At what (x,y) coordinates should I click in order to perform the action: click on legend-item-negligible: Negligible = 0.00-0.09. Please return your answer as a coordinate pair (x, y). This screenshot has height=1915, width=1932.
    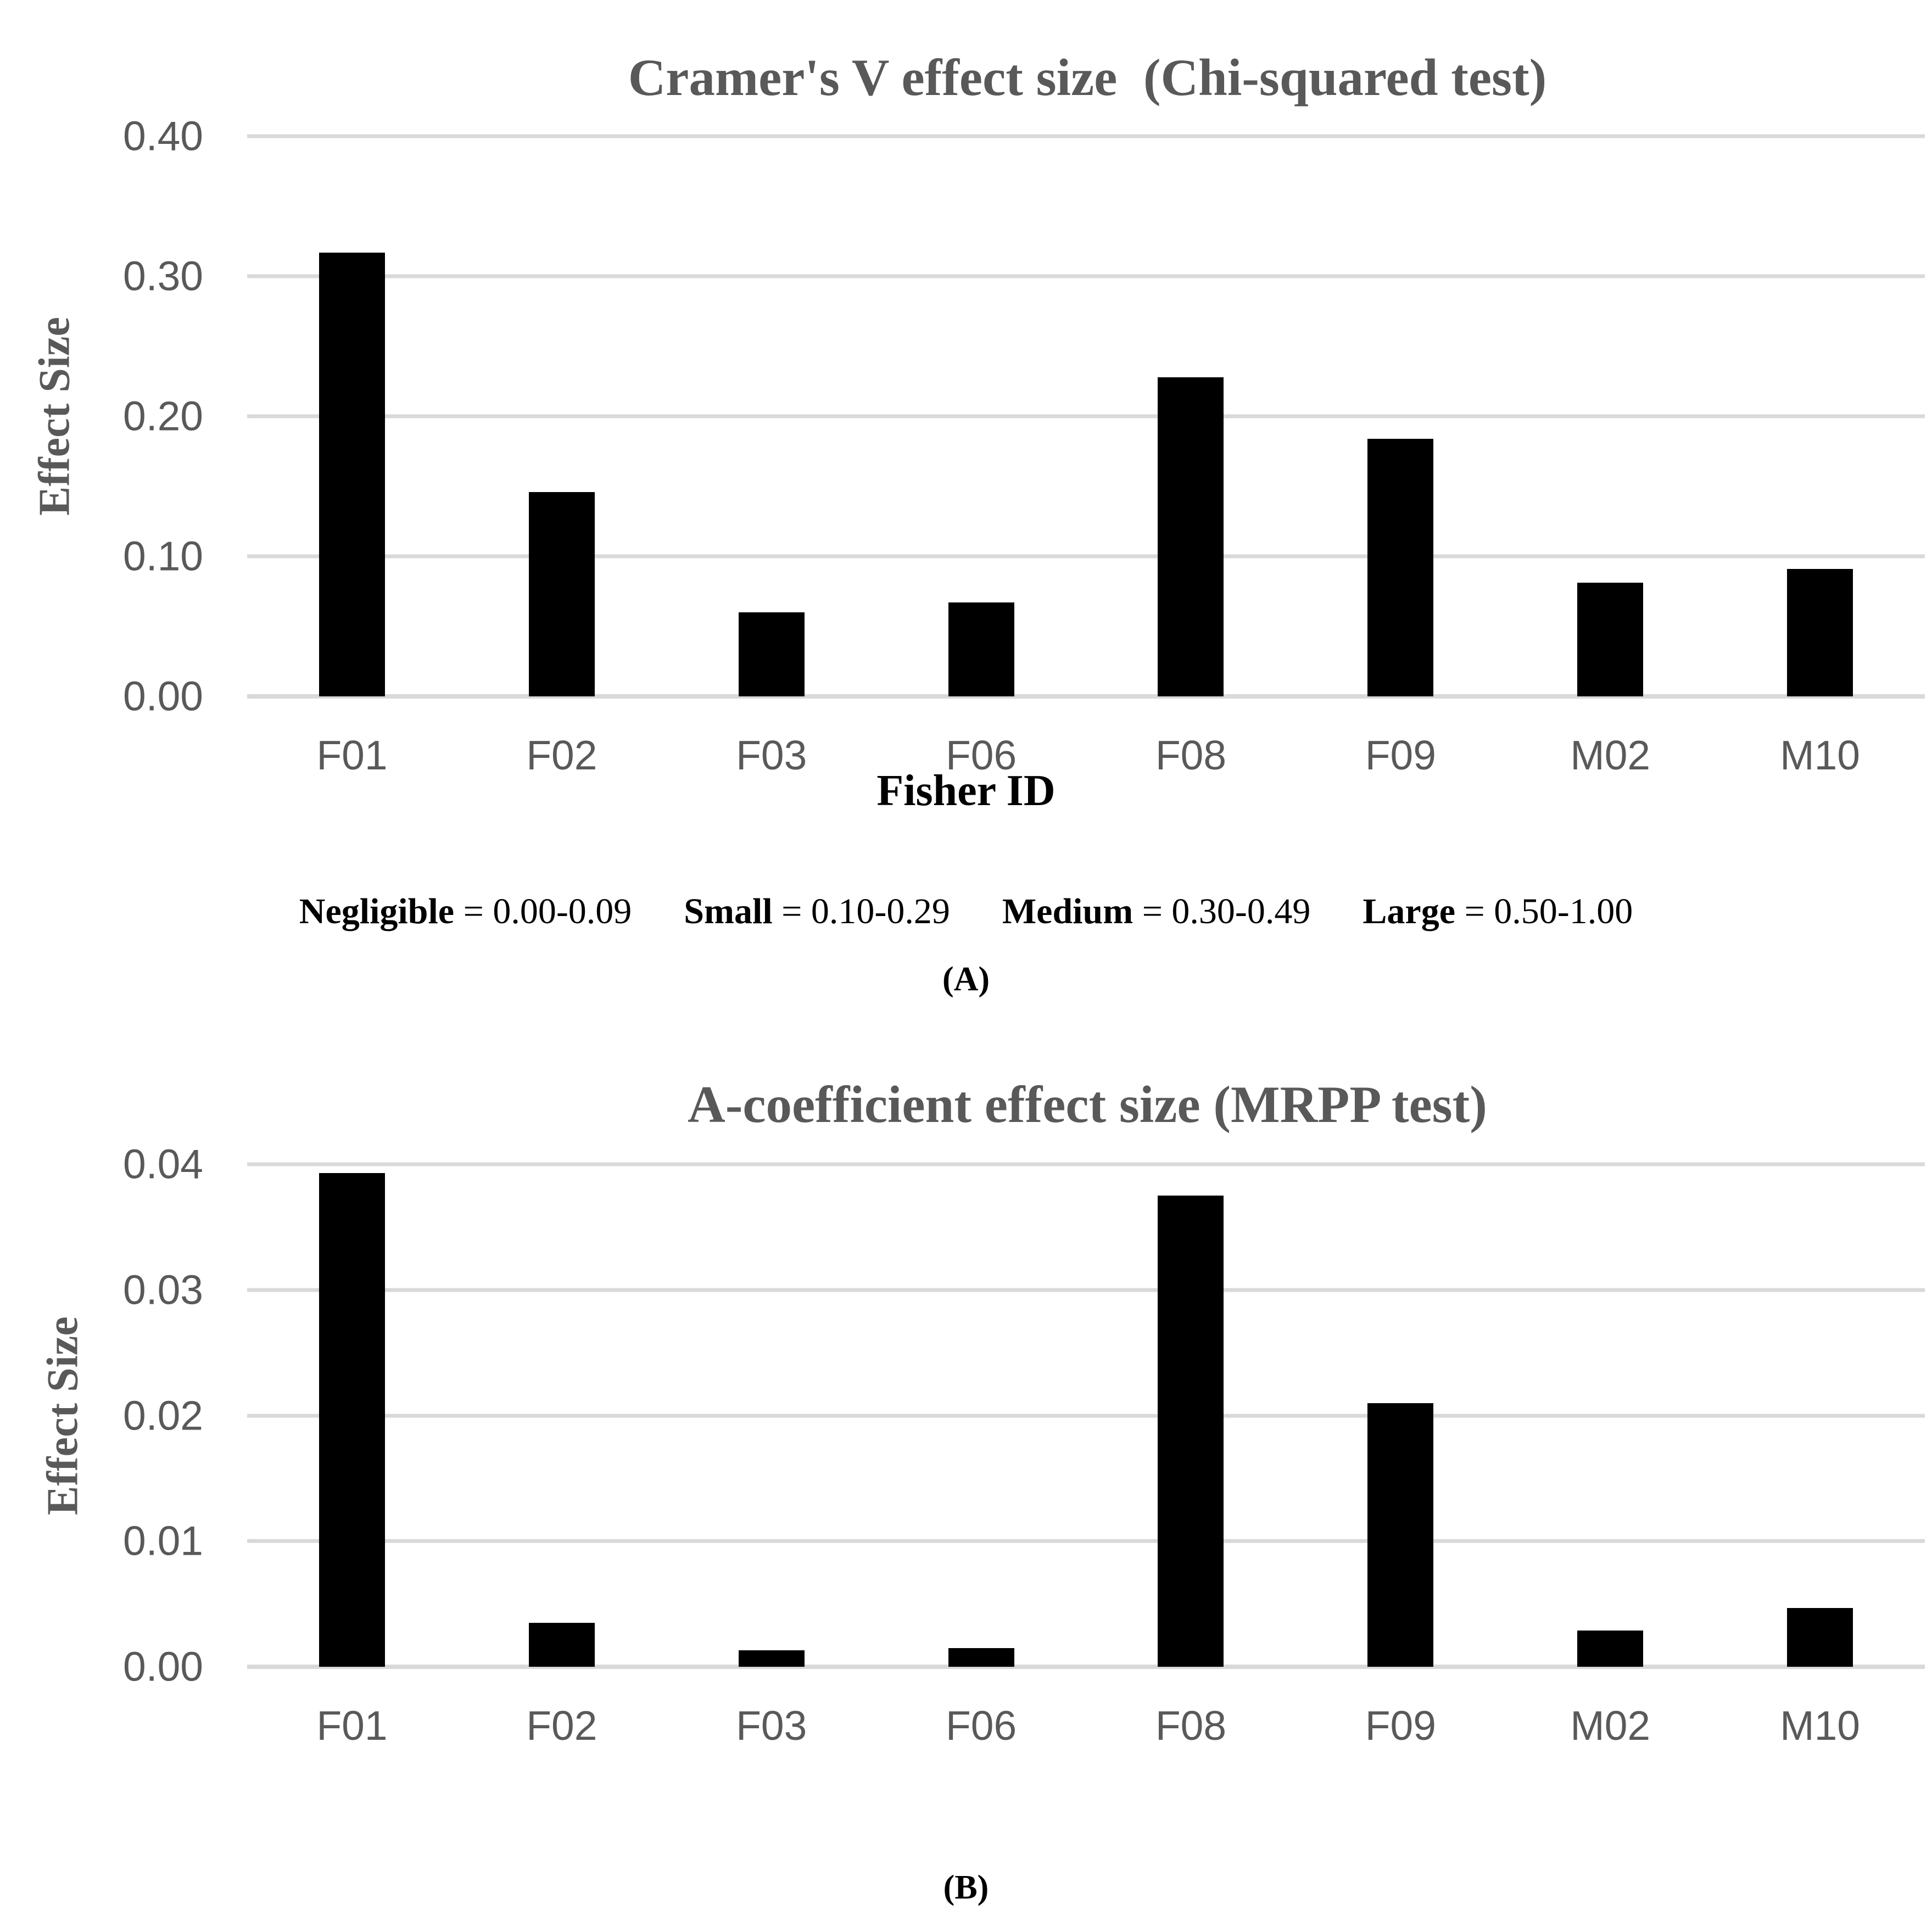
    Looking at the image, I should click on (465, 912).